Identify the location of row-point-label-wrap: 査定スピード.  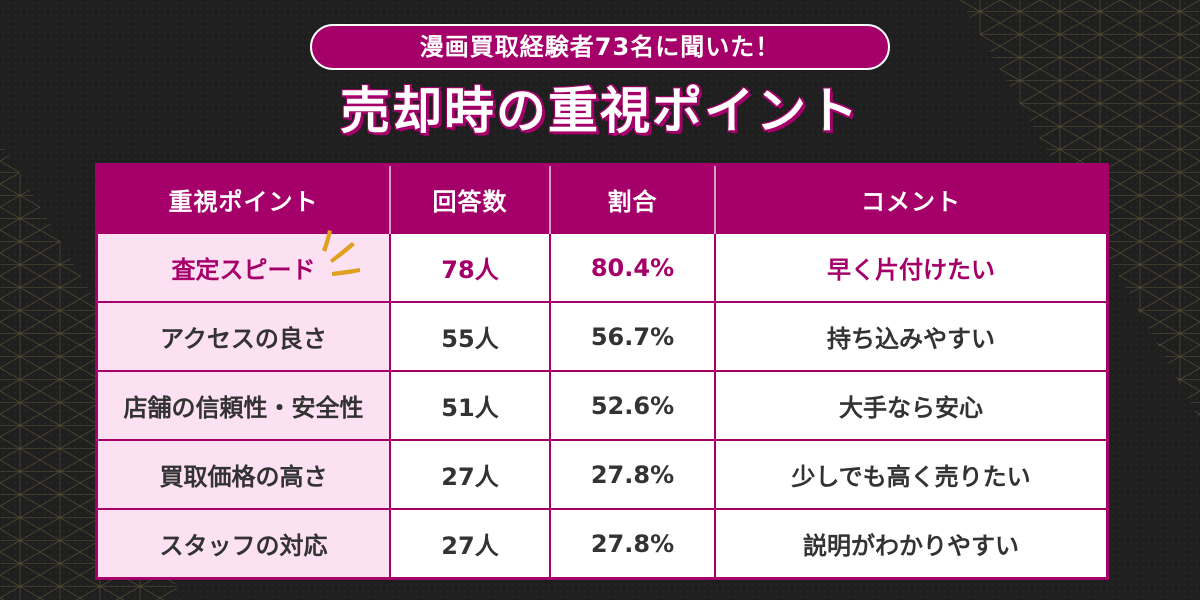
(265, 257).